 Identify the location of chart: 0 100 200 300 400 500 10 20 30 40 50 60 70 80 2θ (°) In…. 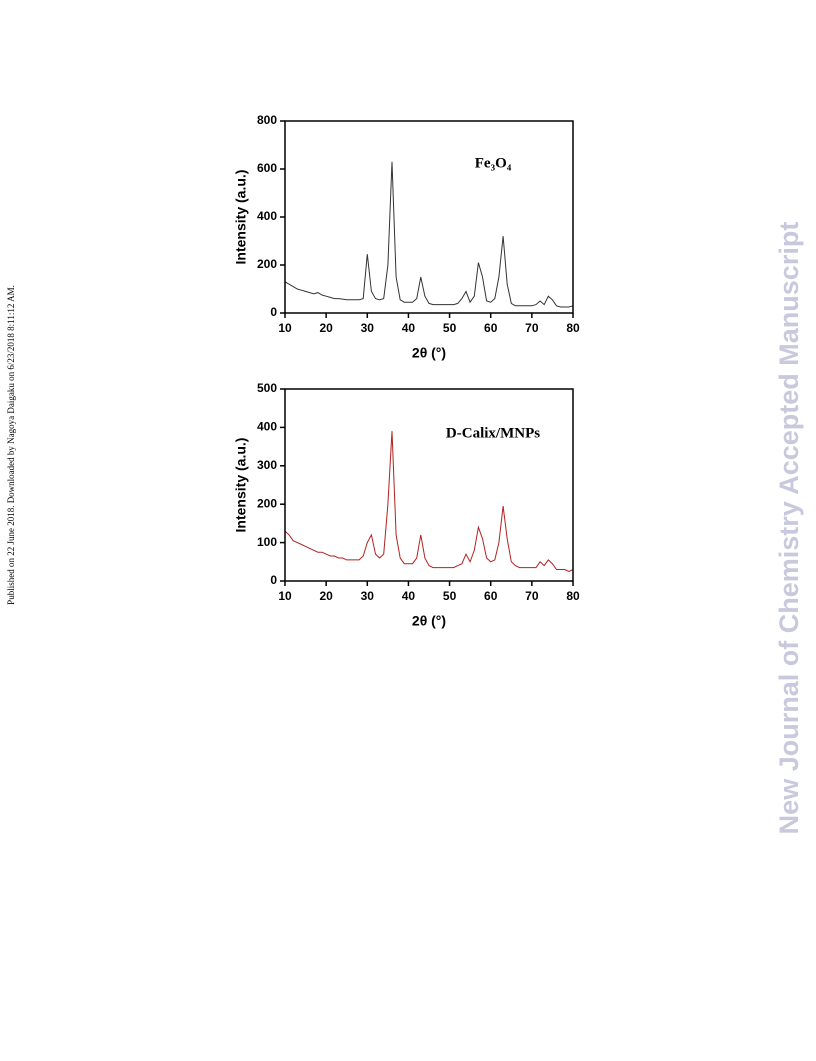
(406, 505).